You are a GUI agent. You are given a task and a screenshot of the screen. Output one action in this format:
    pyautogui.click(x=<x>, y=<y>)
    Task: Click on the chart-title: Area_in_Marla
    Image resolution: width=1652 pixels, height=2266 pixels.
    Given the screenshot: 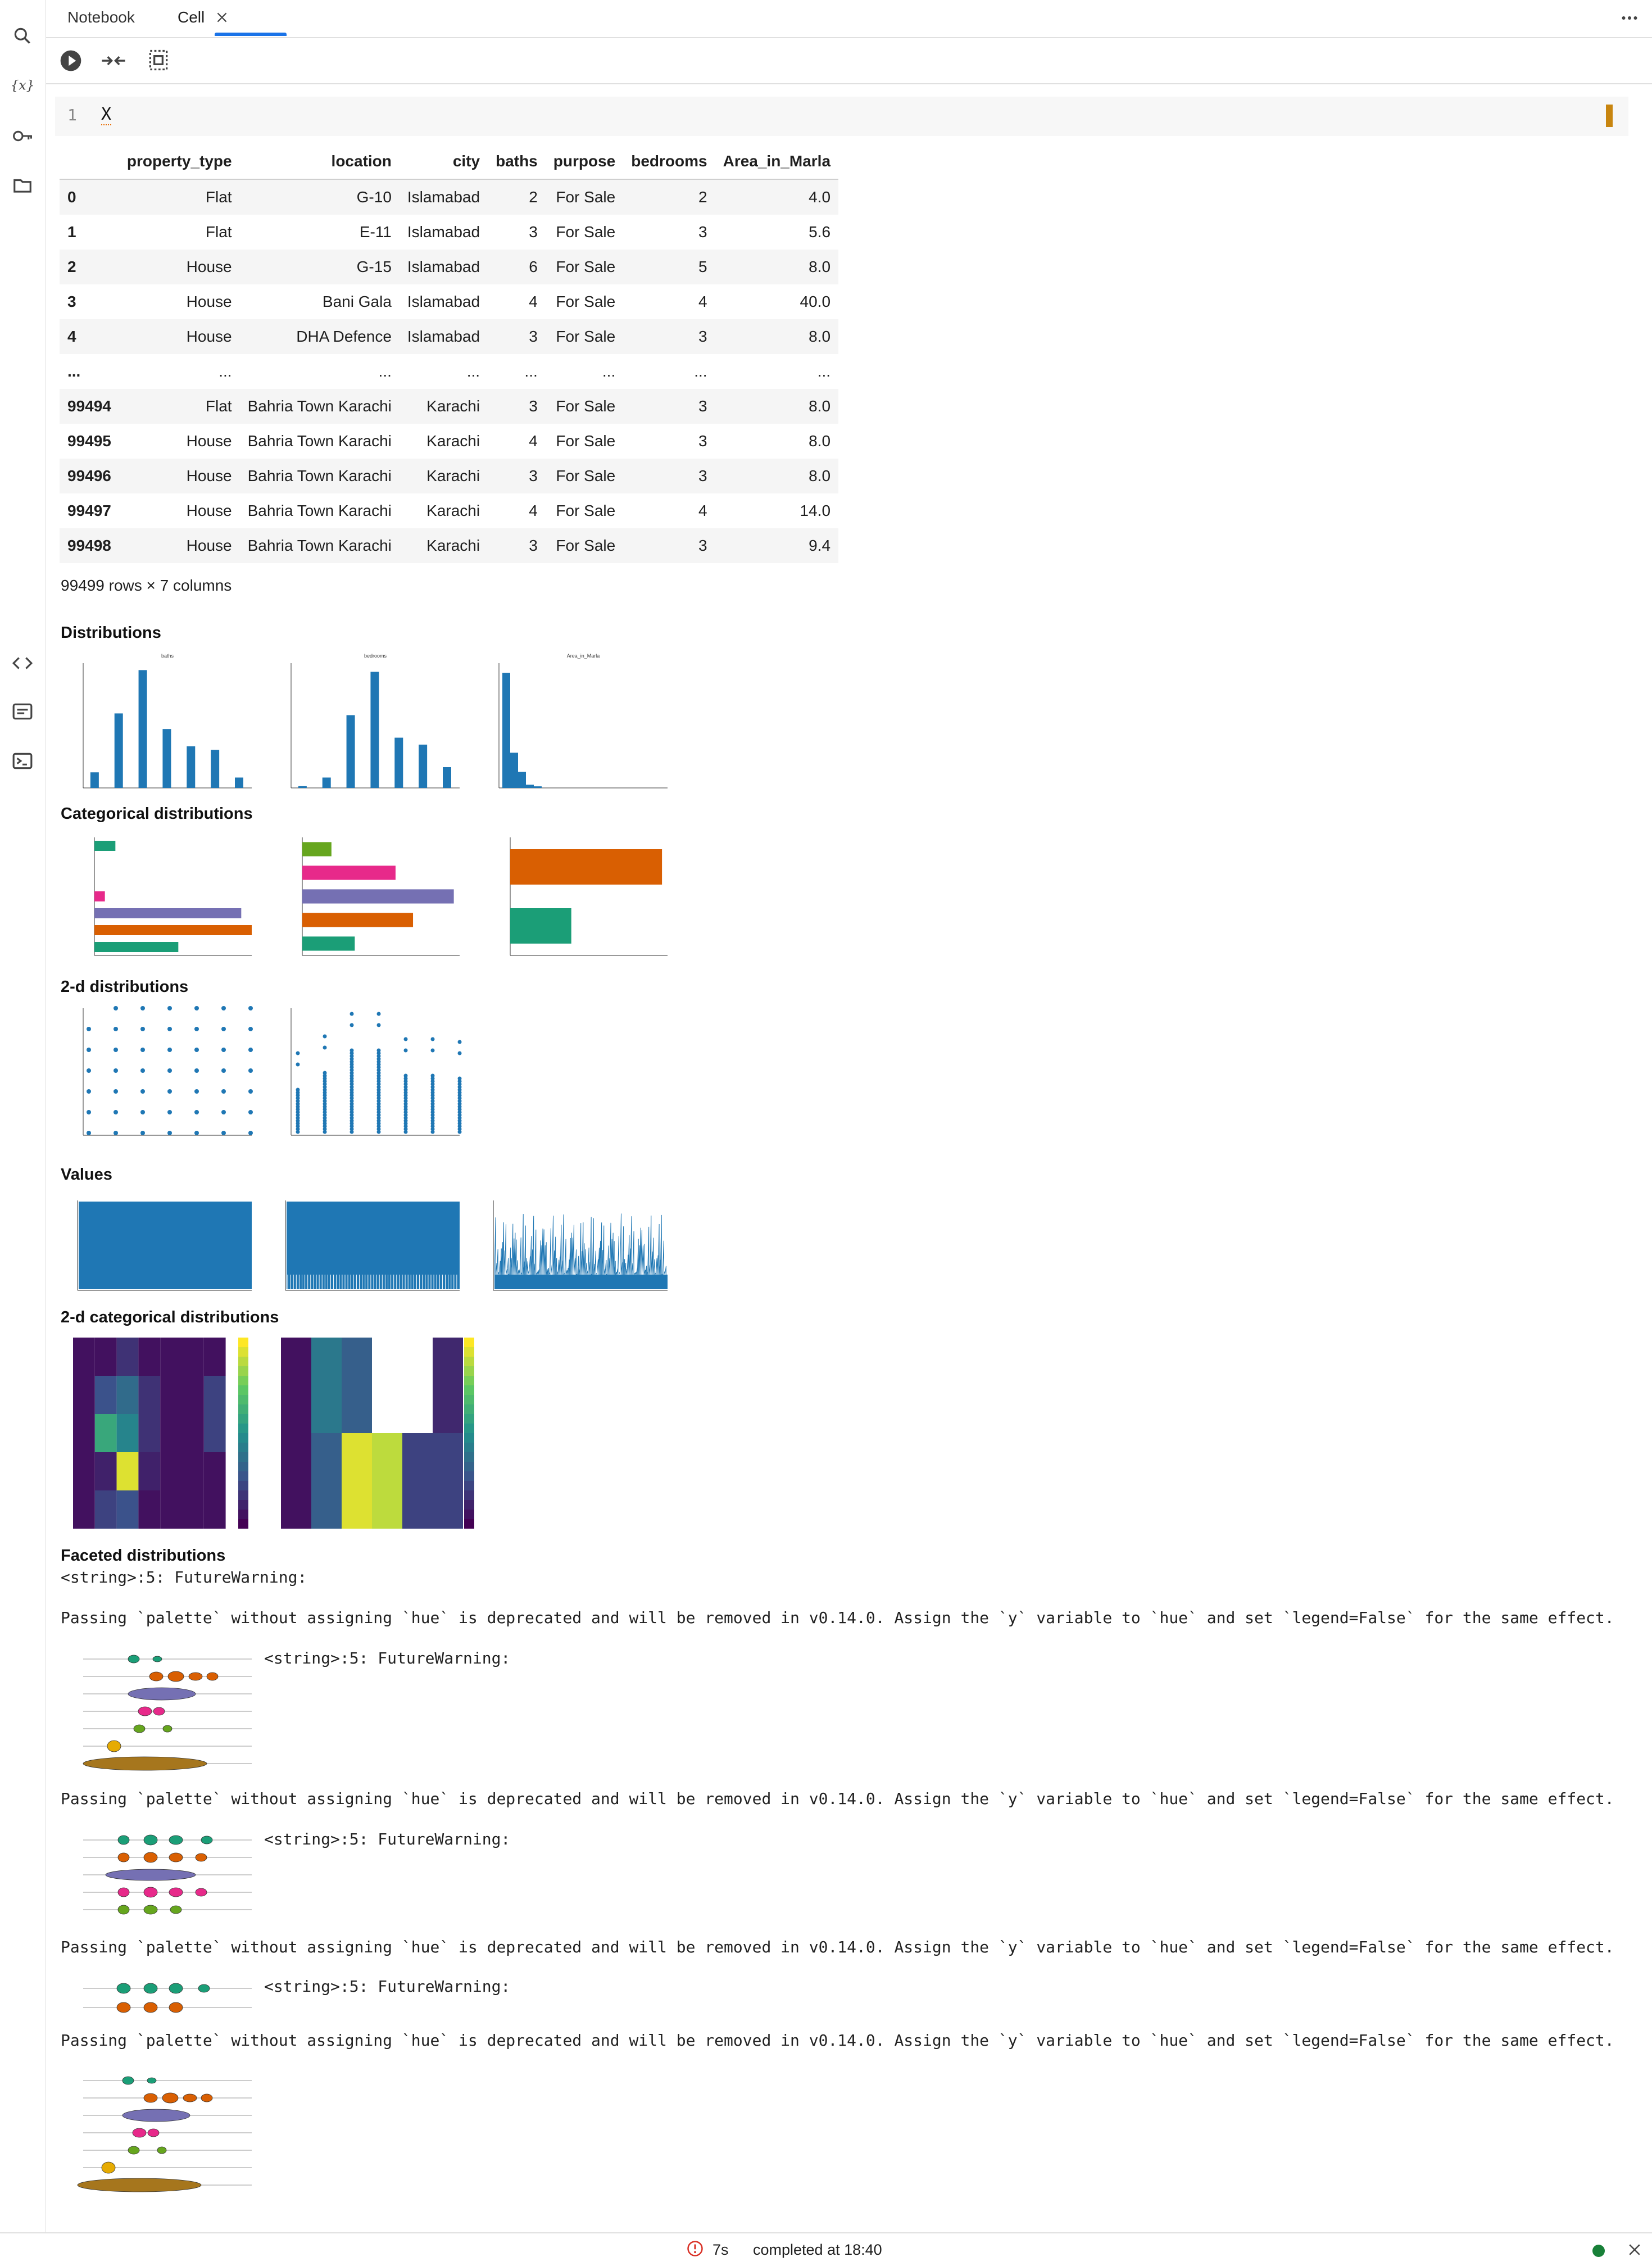 What is the action you would take?
    pyautogui.click(x=583, y=656)
    